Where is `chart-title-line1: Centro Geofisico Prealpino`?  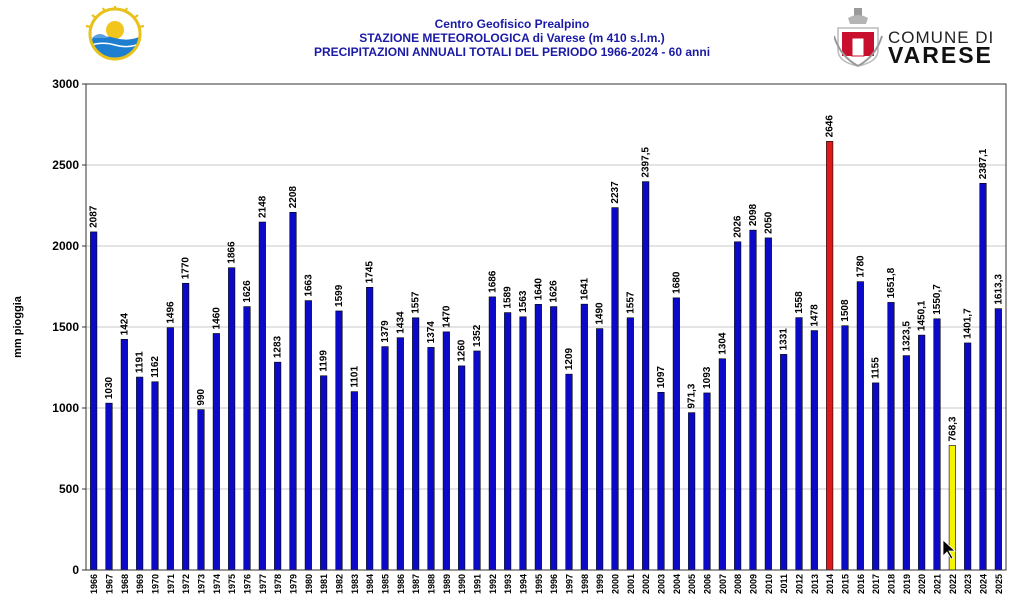 chart-title-line1: Centro Geofisico Prealpino is located at coordinates (512, 24).